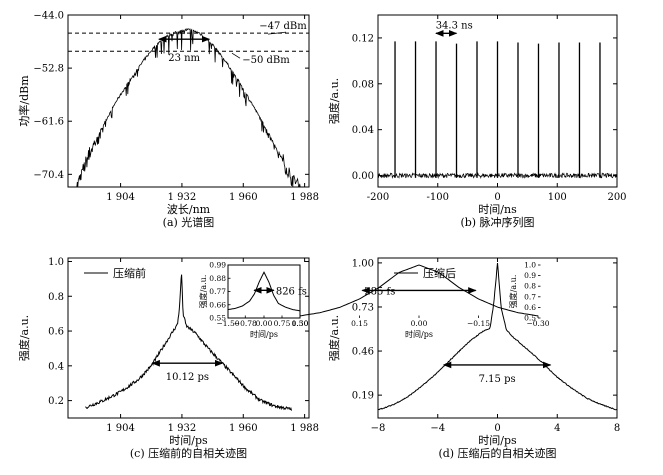  Describe the element at coordinates (437, 428) in the screenshot. I see `x-tick-label: −4` at that location.